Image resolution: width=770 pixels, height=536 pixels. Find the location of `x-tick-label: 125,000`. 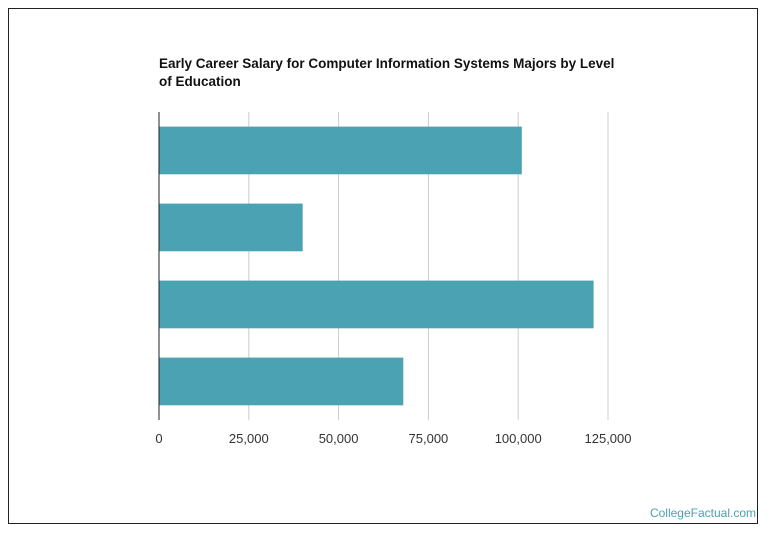

x-tick-label: 125,000 is located at coordinates (608, 438).